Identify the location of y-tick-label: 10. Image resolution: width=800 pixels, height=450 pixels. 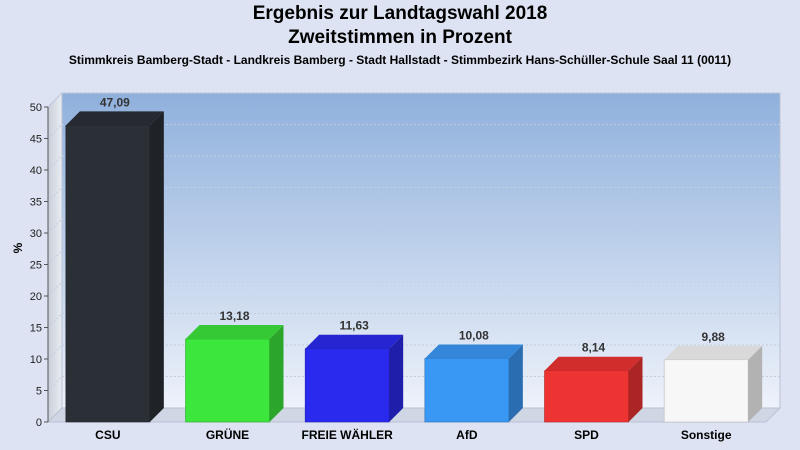
(36, 360).